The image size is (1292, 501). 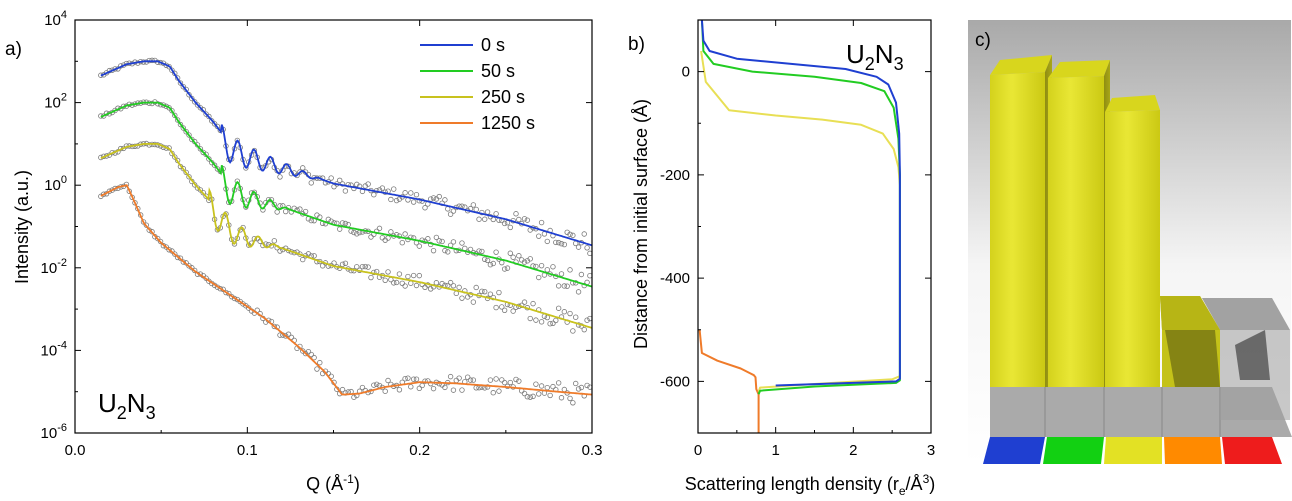 I want to click on base-front, so click(x=1141, y=412).